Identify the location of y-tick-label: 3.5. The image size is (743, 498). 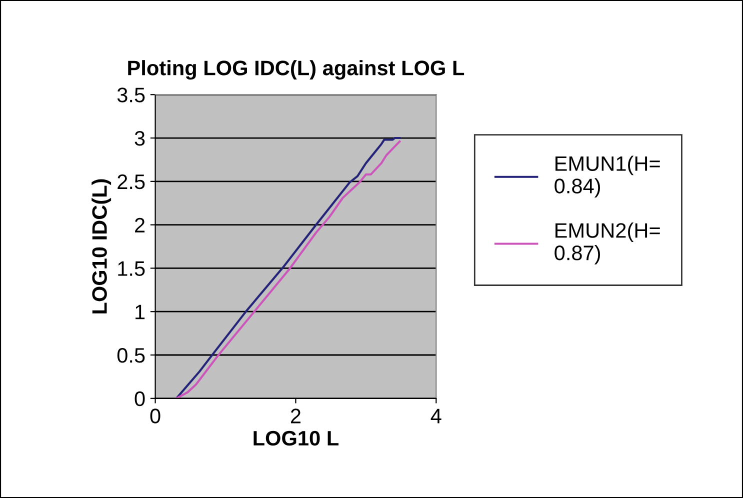
(131, 95).